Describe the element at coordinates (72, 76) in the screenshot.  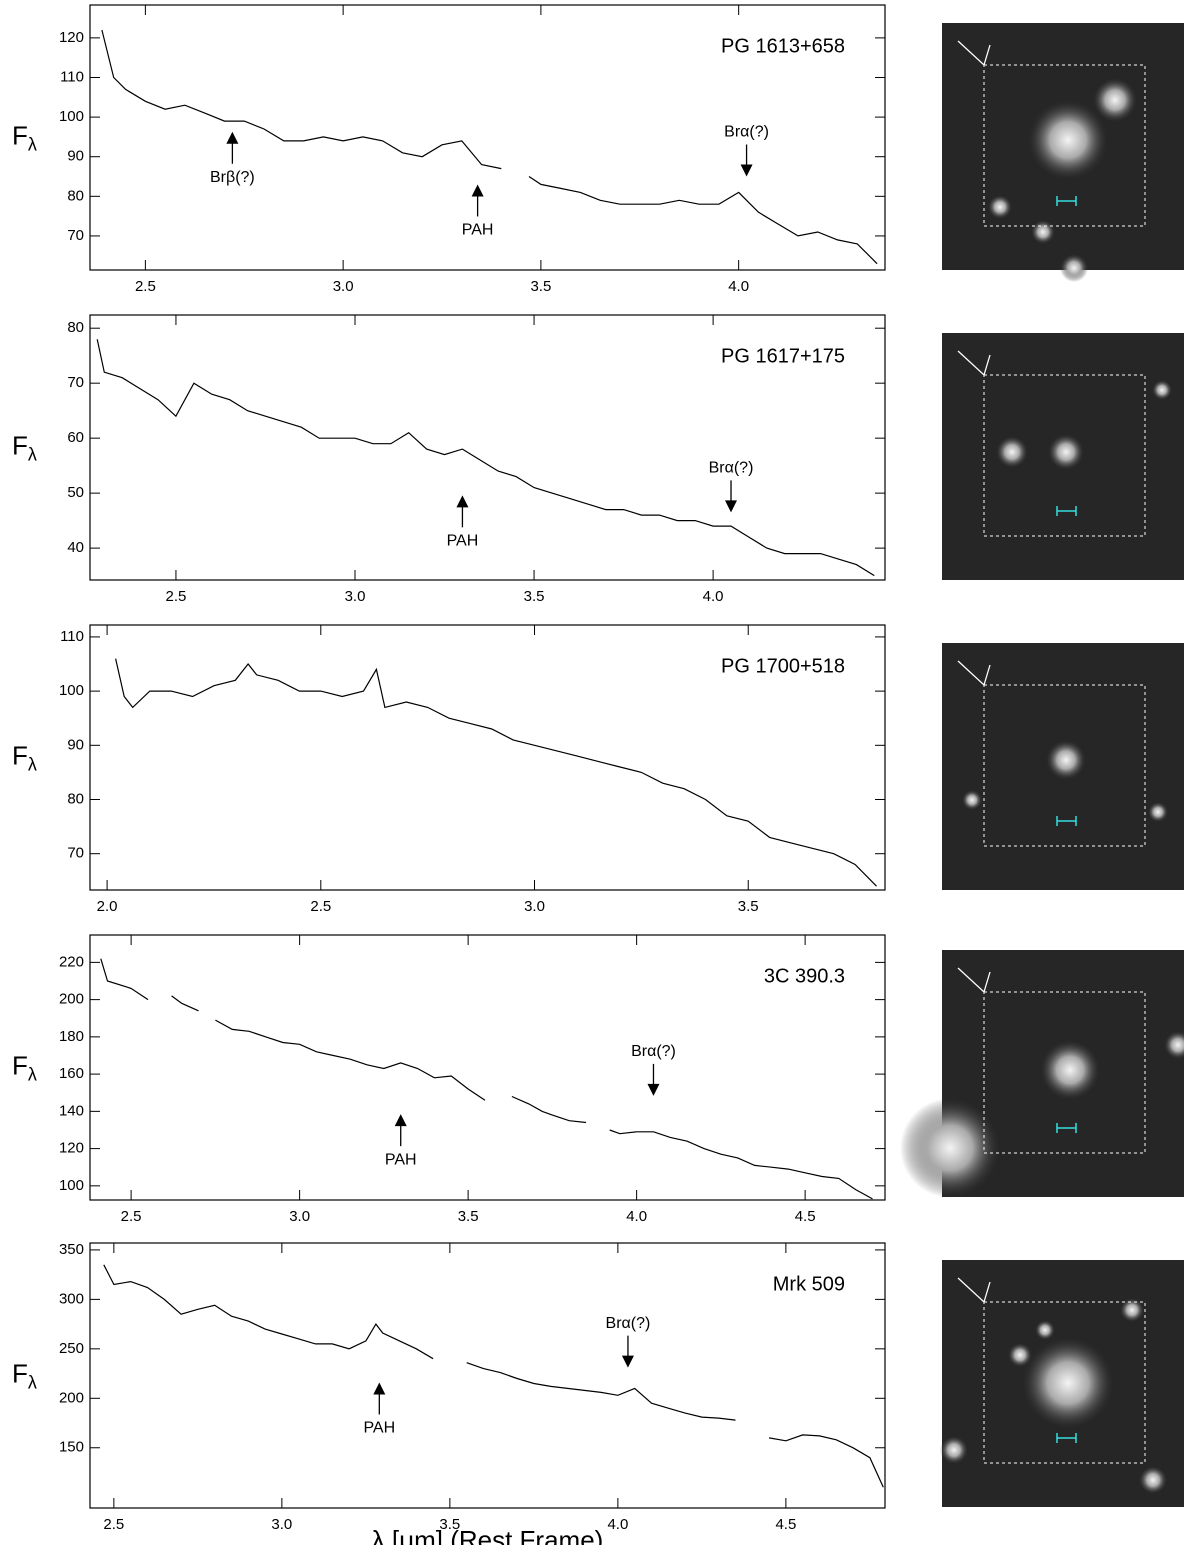
I see `y-tick-label: 110` at that location.